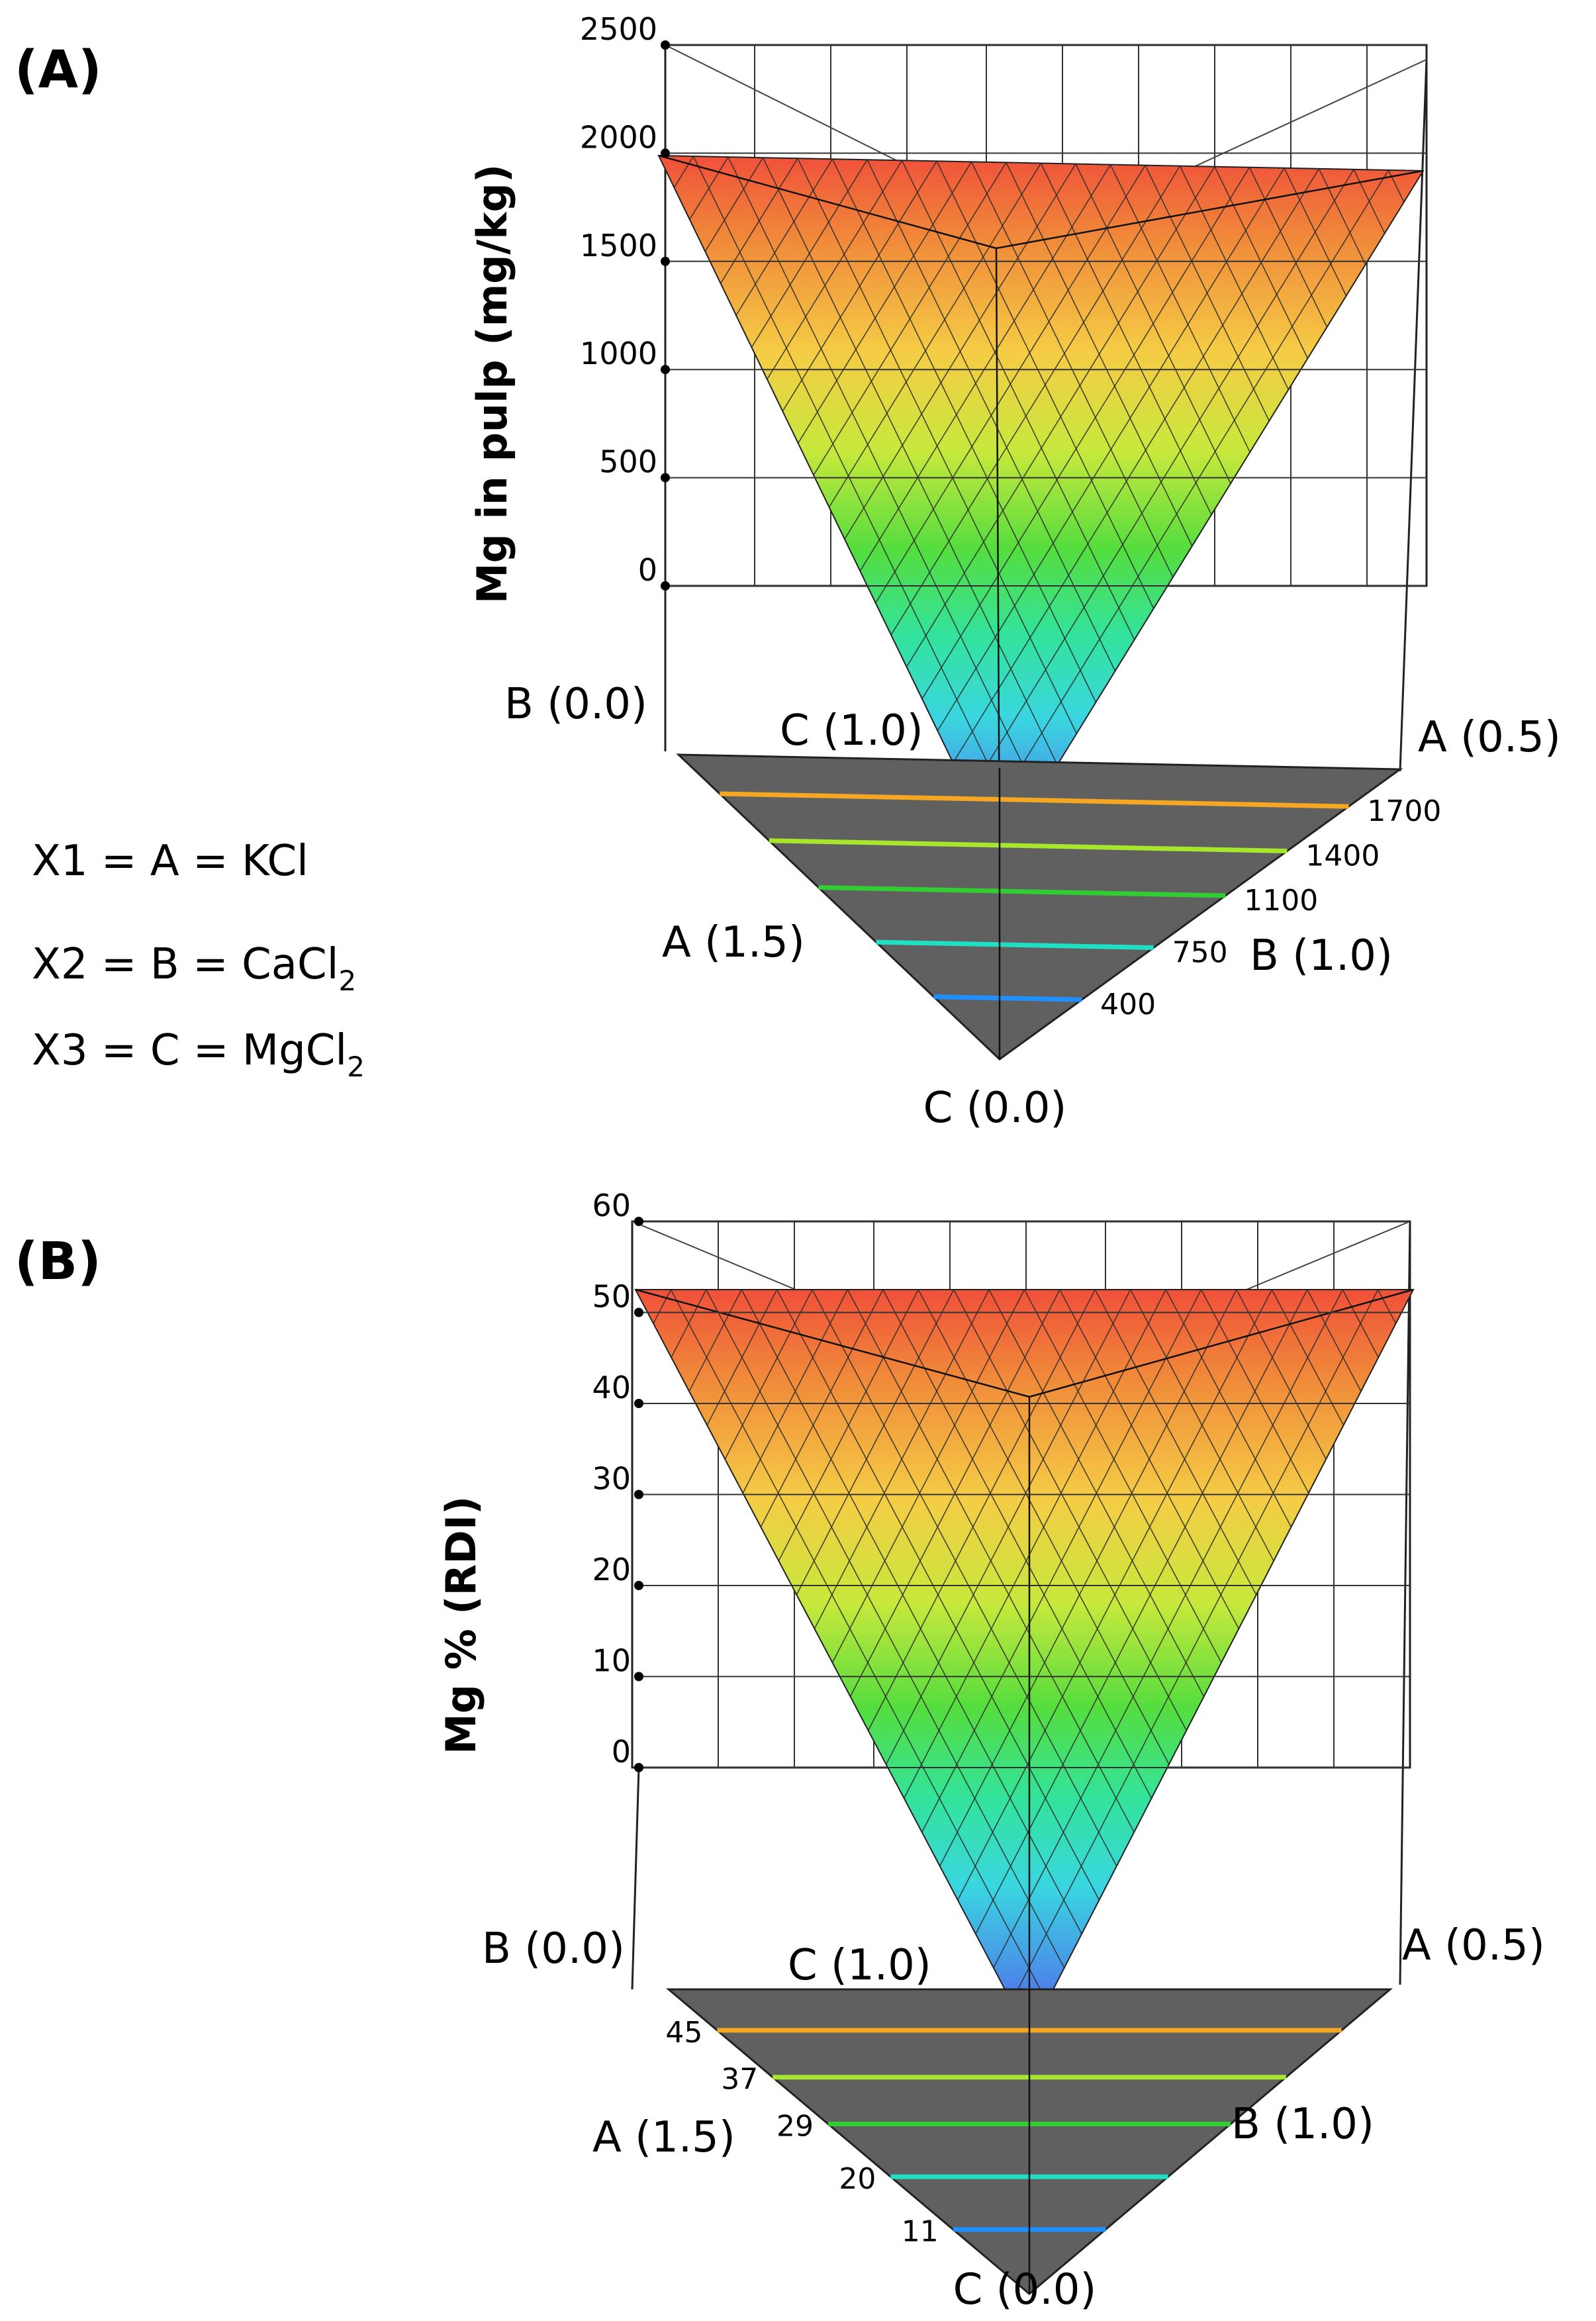 This screenshot has width=1596, height=2321. What do you see at coordinates (198, 1054) in the screenshot?
I see `legend-line-x3: X3 = C = MgCl2` at bounding box center [198, 1054].